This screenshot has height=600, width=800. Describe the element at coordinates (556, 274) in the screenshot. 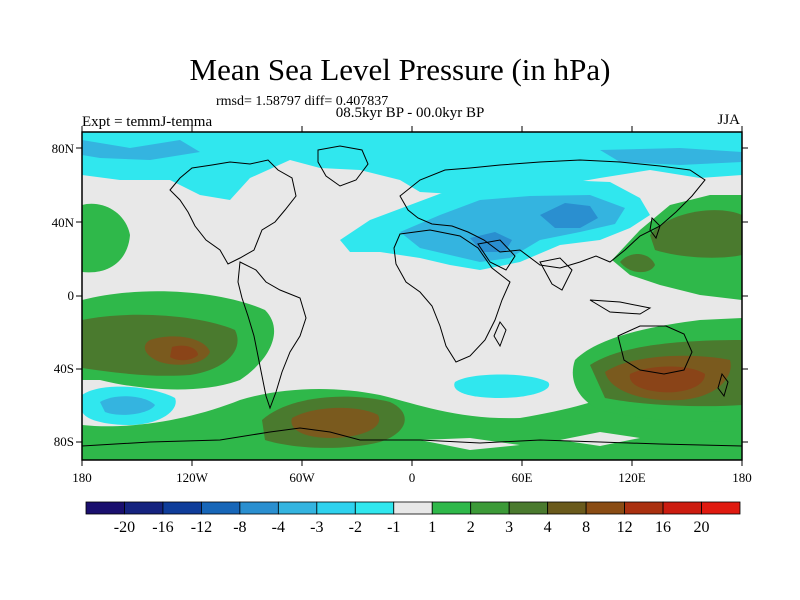

I see `coast-india` at that location.